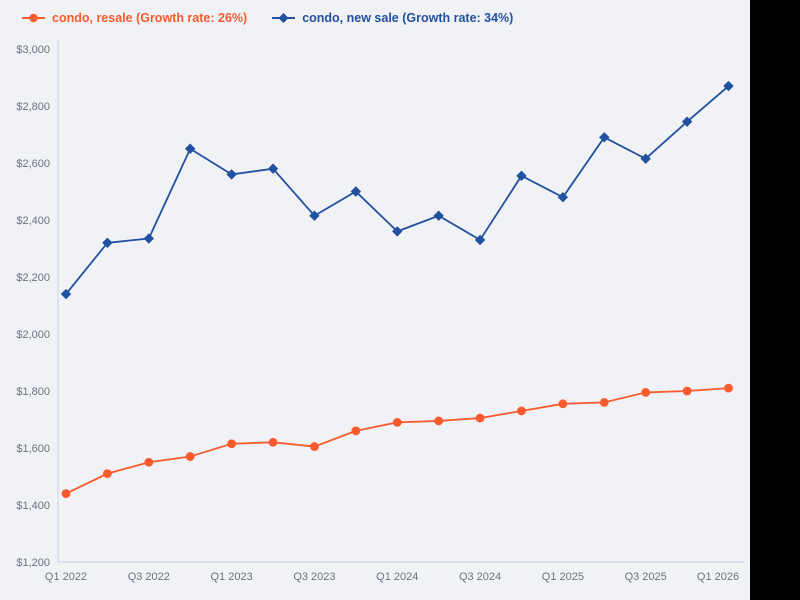 This screenshot has width=800, height=600. Describe the element at coordinates (775, 300) in the screenshot. I see `right-black-band` at that location.